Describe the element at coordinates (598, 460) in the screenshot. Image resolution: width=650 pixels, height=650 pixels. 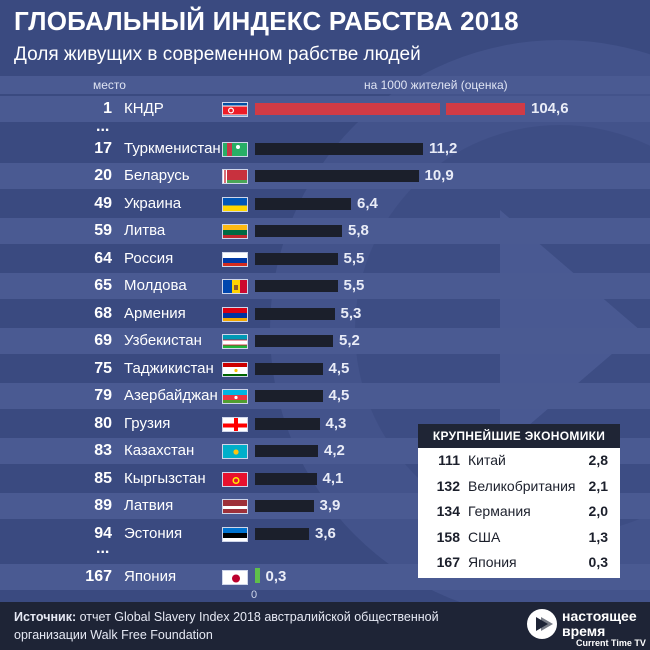
I see `economy-value: 2,8` at that location.